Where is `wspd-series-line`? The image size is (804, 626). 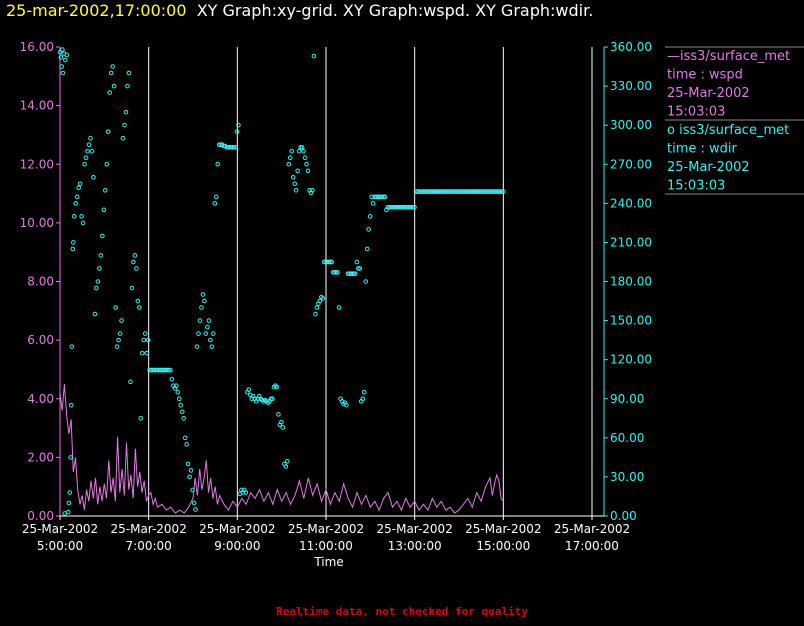 wspd-series-line is located at coordinates (281, 449).